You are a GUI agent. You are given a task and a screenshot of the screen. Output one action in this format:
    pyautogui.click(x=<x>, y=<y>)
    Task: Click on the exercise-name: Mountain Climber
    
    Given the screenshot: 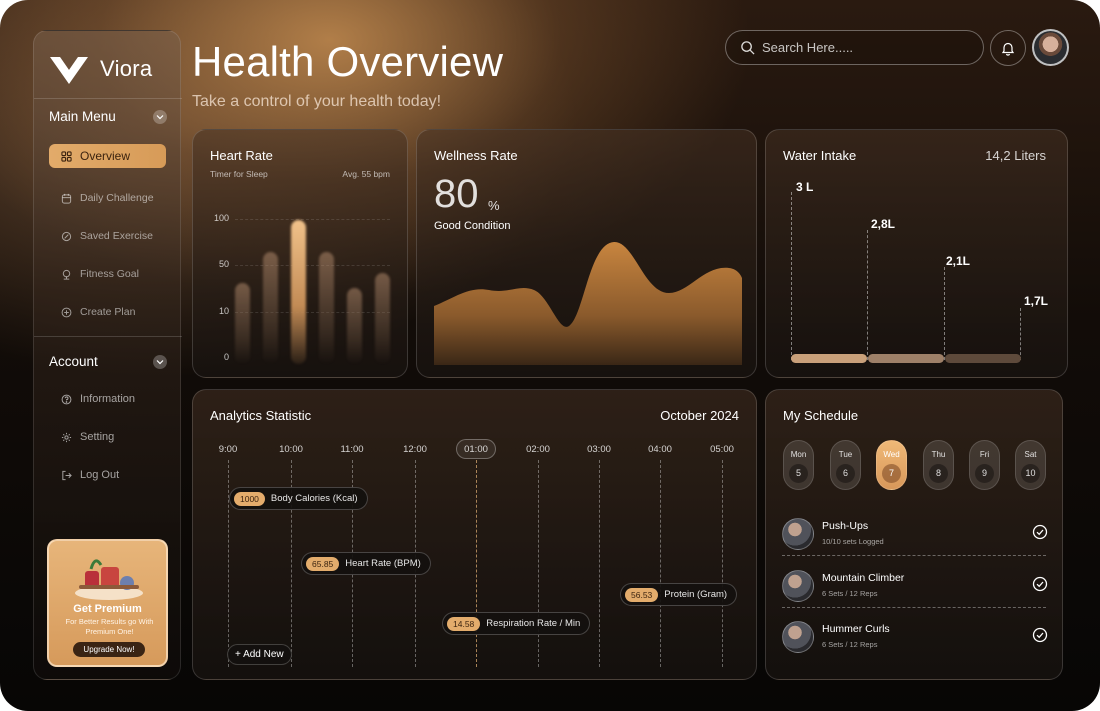 What is the action you would take?
    pyautogui.click(x=863, y=578)
    